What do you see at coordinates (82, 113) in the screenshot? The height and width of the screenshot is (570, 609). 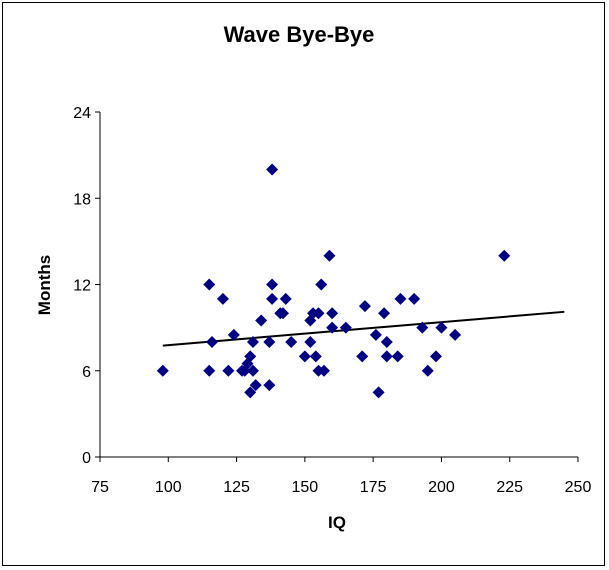 I see `y-tick-label: 24` at bounding box center [82, 113].